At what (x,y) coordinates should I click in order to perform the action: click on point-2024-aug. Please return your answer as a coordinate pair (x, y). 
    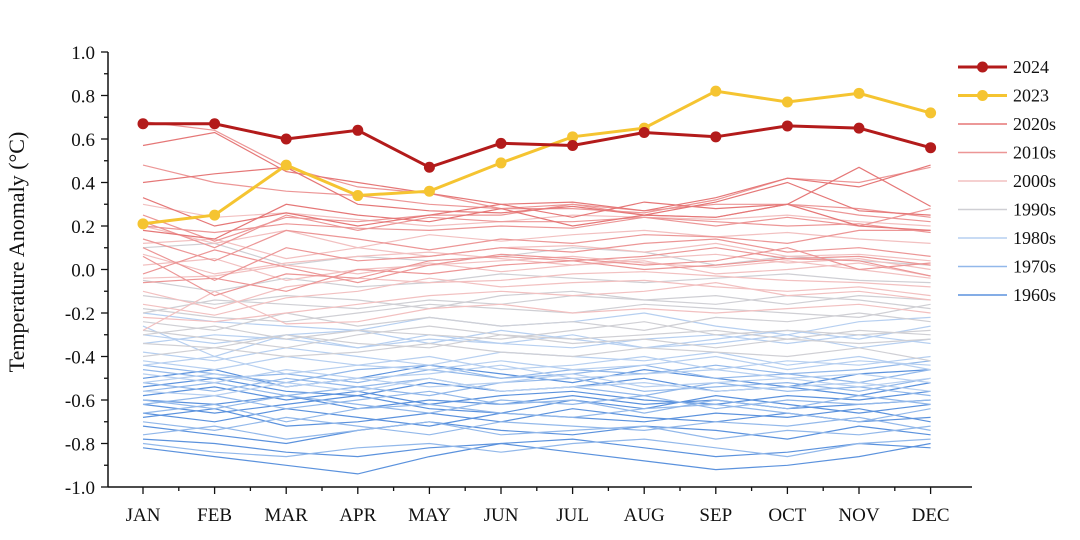
    Looking at the image, I should click on (644, 132).